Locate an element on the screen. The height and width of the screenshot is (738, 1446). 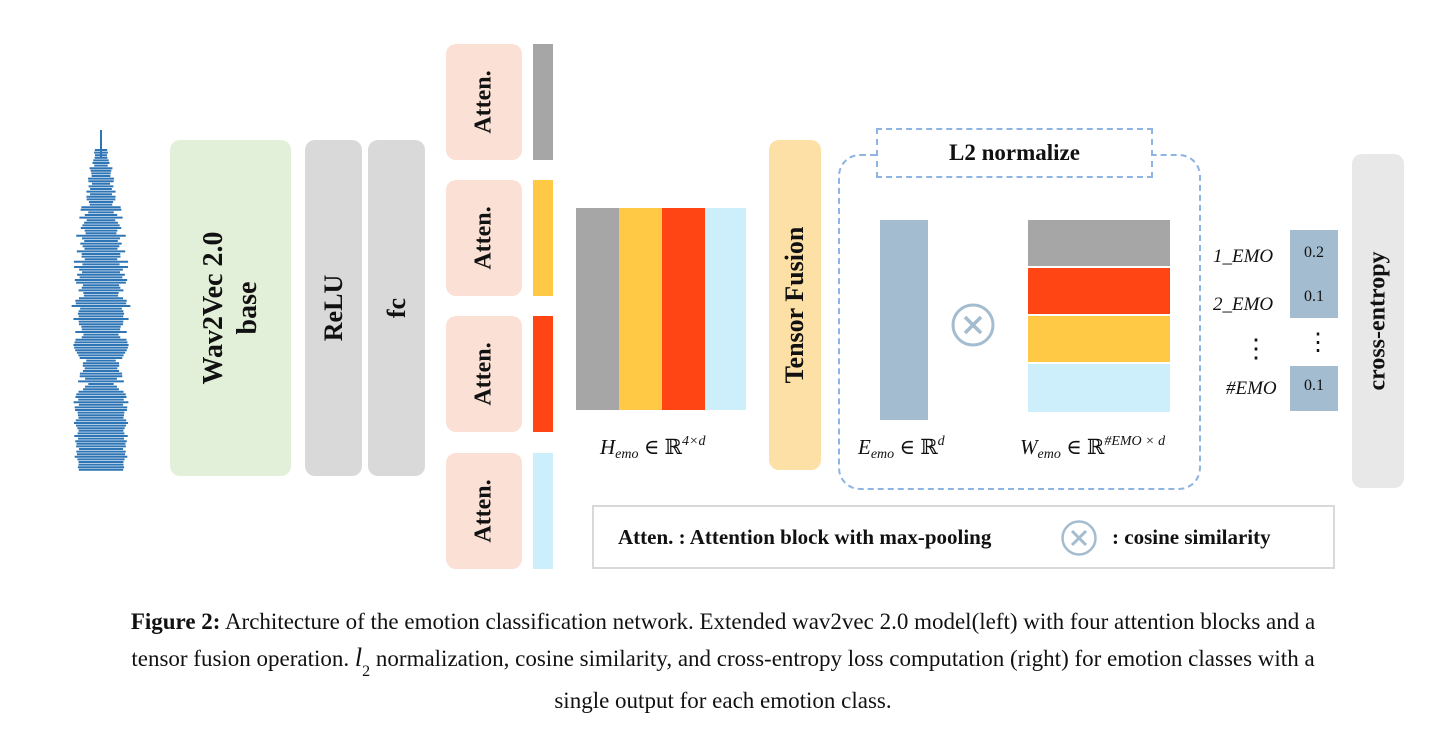
w-emo-row-lightblue is located at coordinates (1099, 388).